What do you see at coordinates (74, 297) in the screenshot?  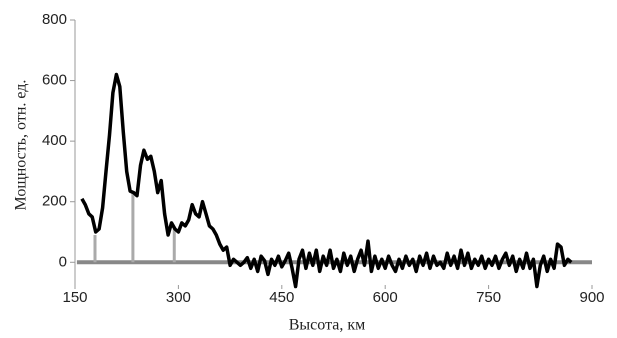 I see `x-tick-label: 150` at bounding box center [74, 297].